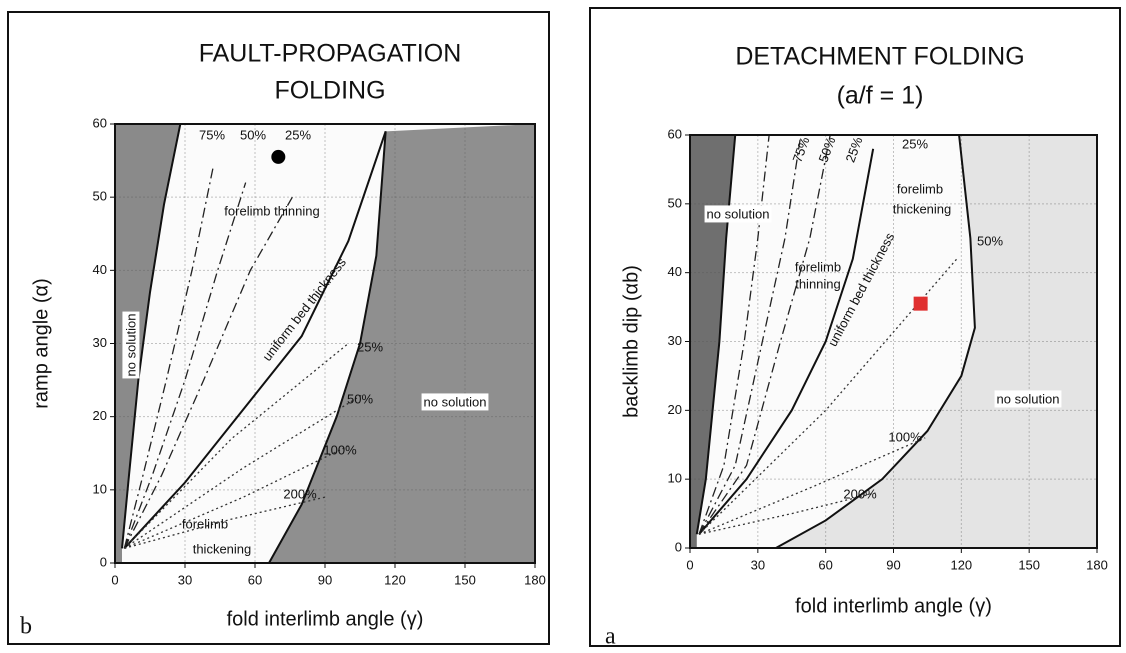 This screenshot has width=1126, height=653. I want to click on annotation: 75%, so click(212, 134).